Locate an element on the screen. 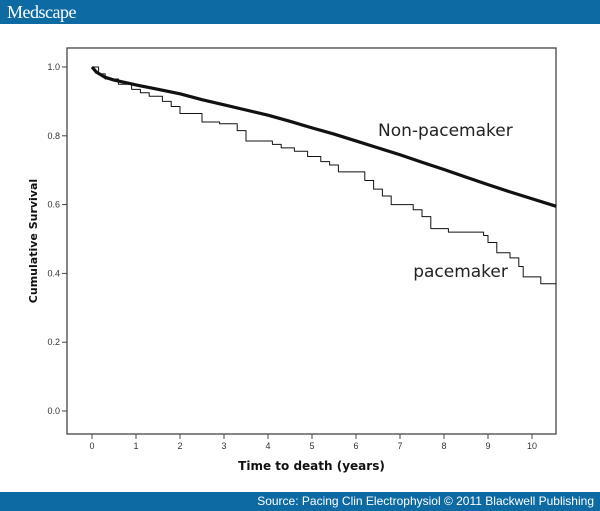 The height and width of the screenshot is (511, 600). annotation-label: pacemaker is located at coordinates (460, 272).